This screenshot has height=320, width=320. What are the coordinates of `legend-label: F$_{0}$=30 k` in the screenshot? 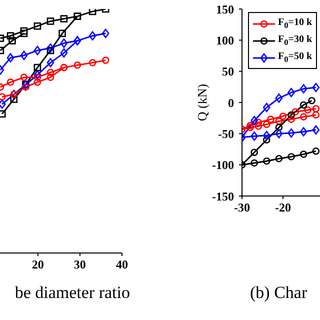 It's located at (295, 40).